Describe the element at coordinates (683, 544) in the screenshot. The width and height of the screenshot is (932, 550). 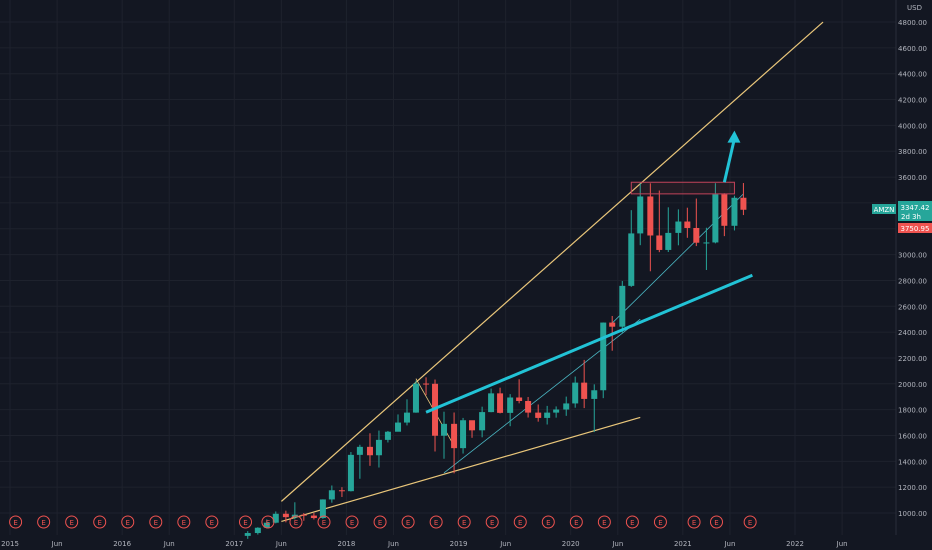
I see `time-tick-label: 2021` at that location.